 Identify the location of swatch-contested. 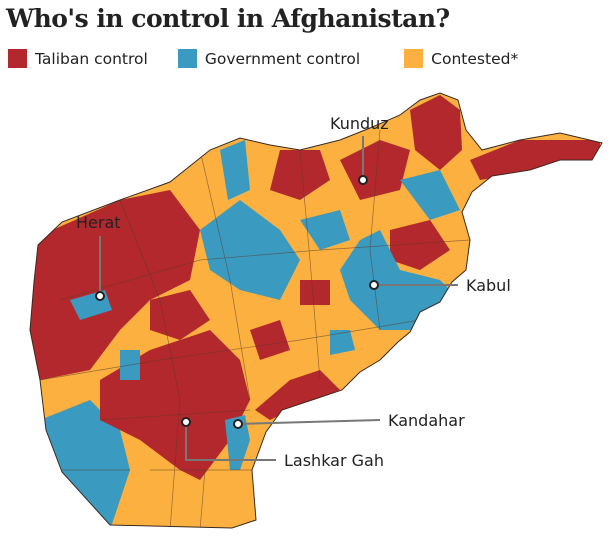
(414, 58).